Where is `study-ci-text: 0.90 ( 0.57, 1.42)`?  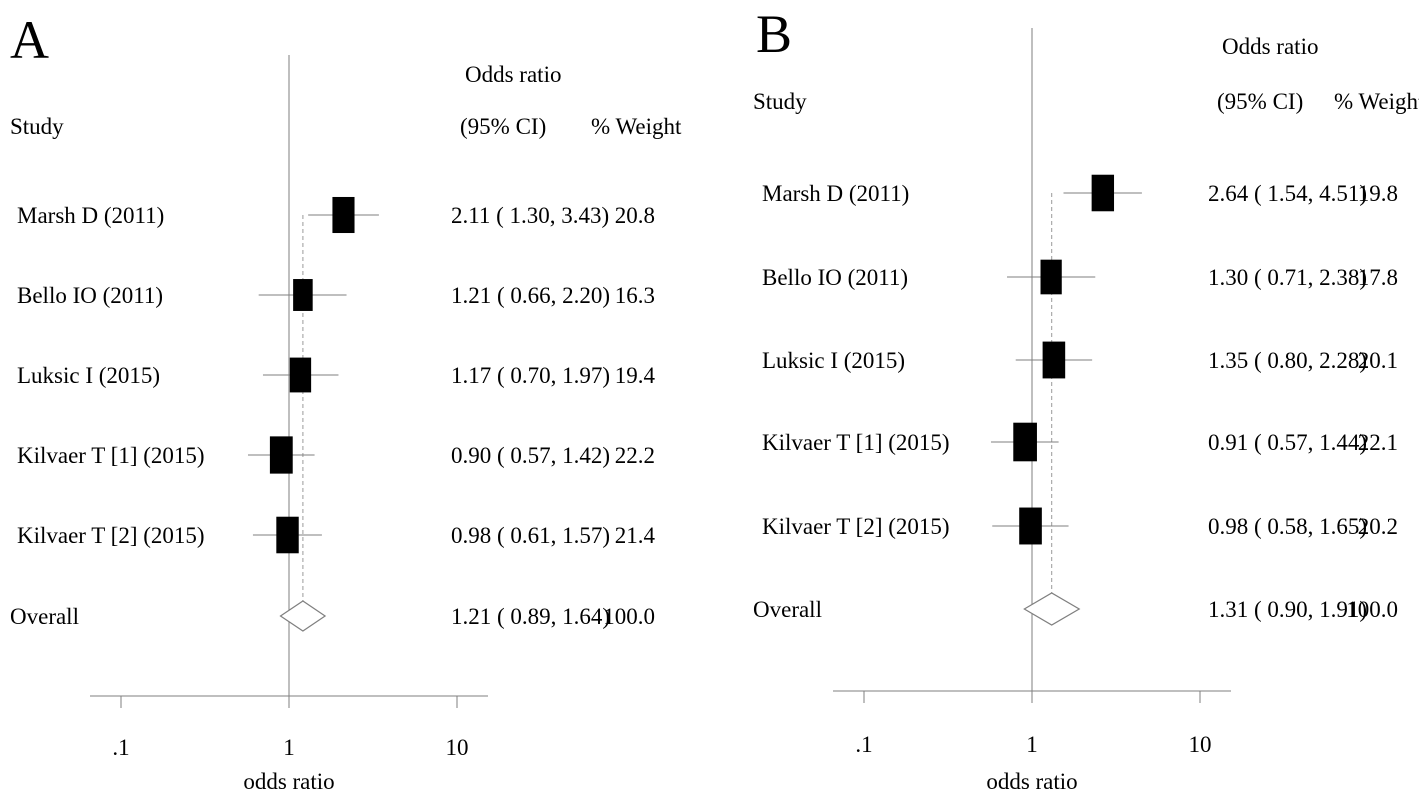
study-ci-text: 0.90 ( 0.57, 1.42) is located at coordinates (530, 455).